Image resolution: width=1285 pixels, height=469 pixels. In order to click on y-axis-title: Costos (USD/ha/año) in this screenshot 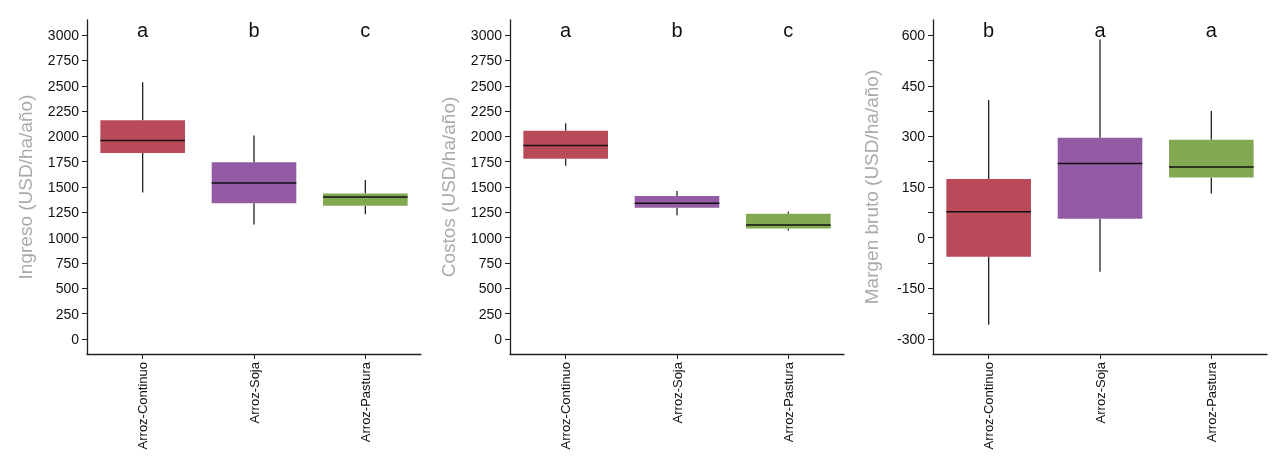, I will do `click(448, 187)`.